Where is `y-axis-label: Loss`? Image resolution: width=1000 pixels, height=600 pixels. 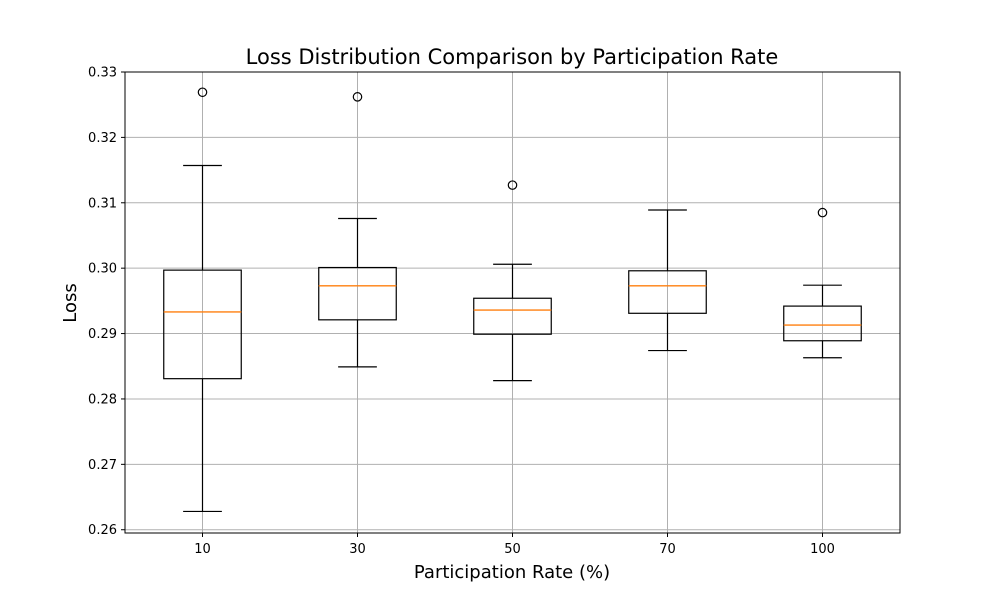 y-axis-label: Loss is located at coordinates (70, 302).